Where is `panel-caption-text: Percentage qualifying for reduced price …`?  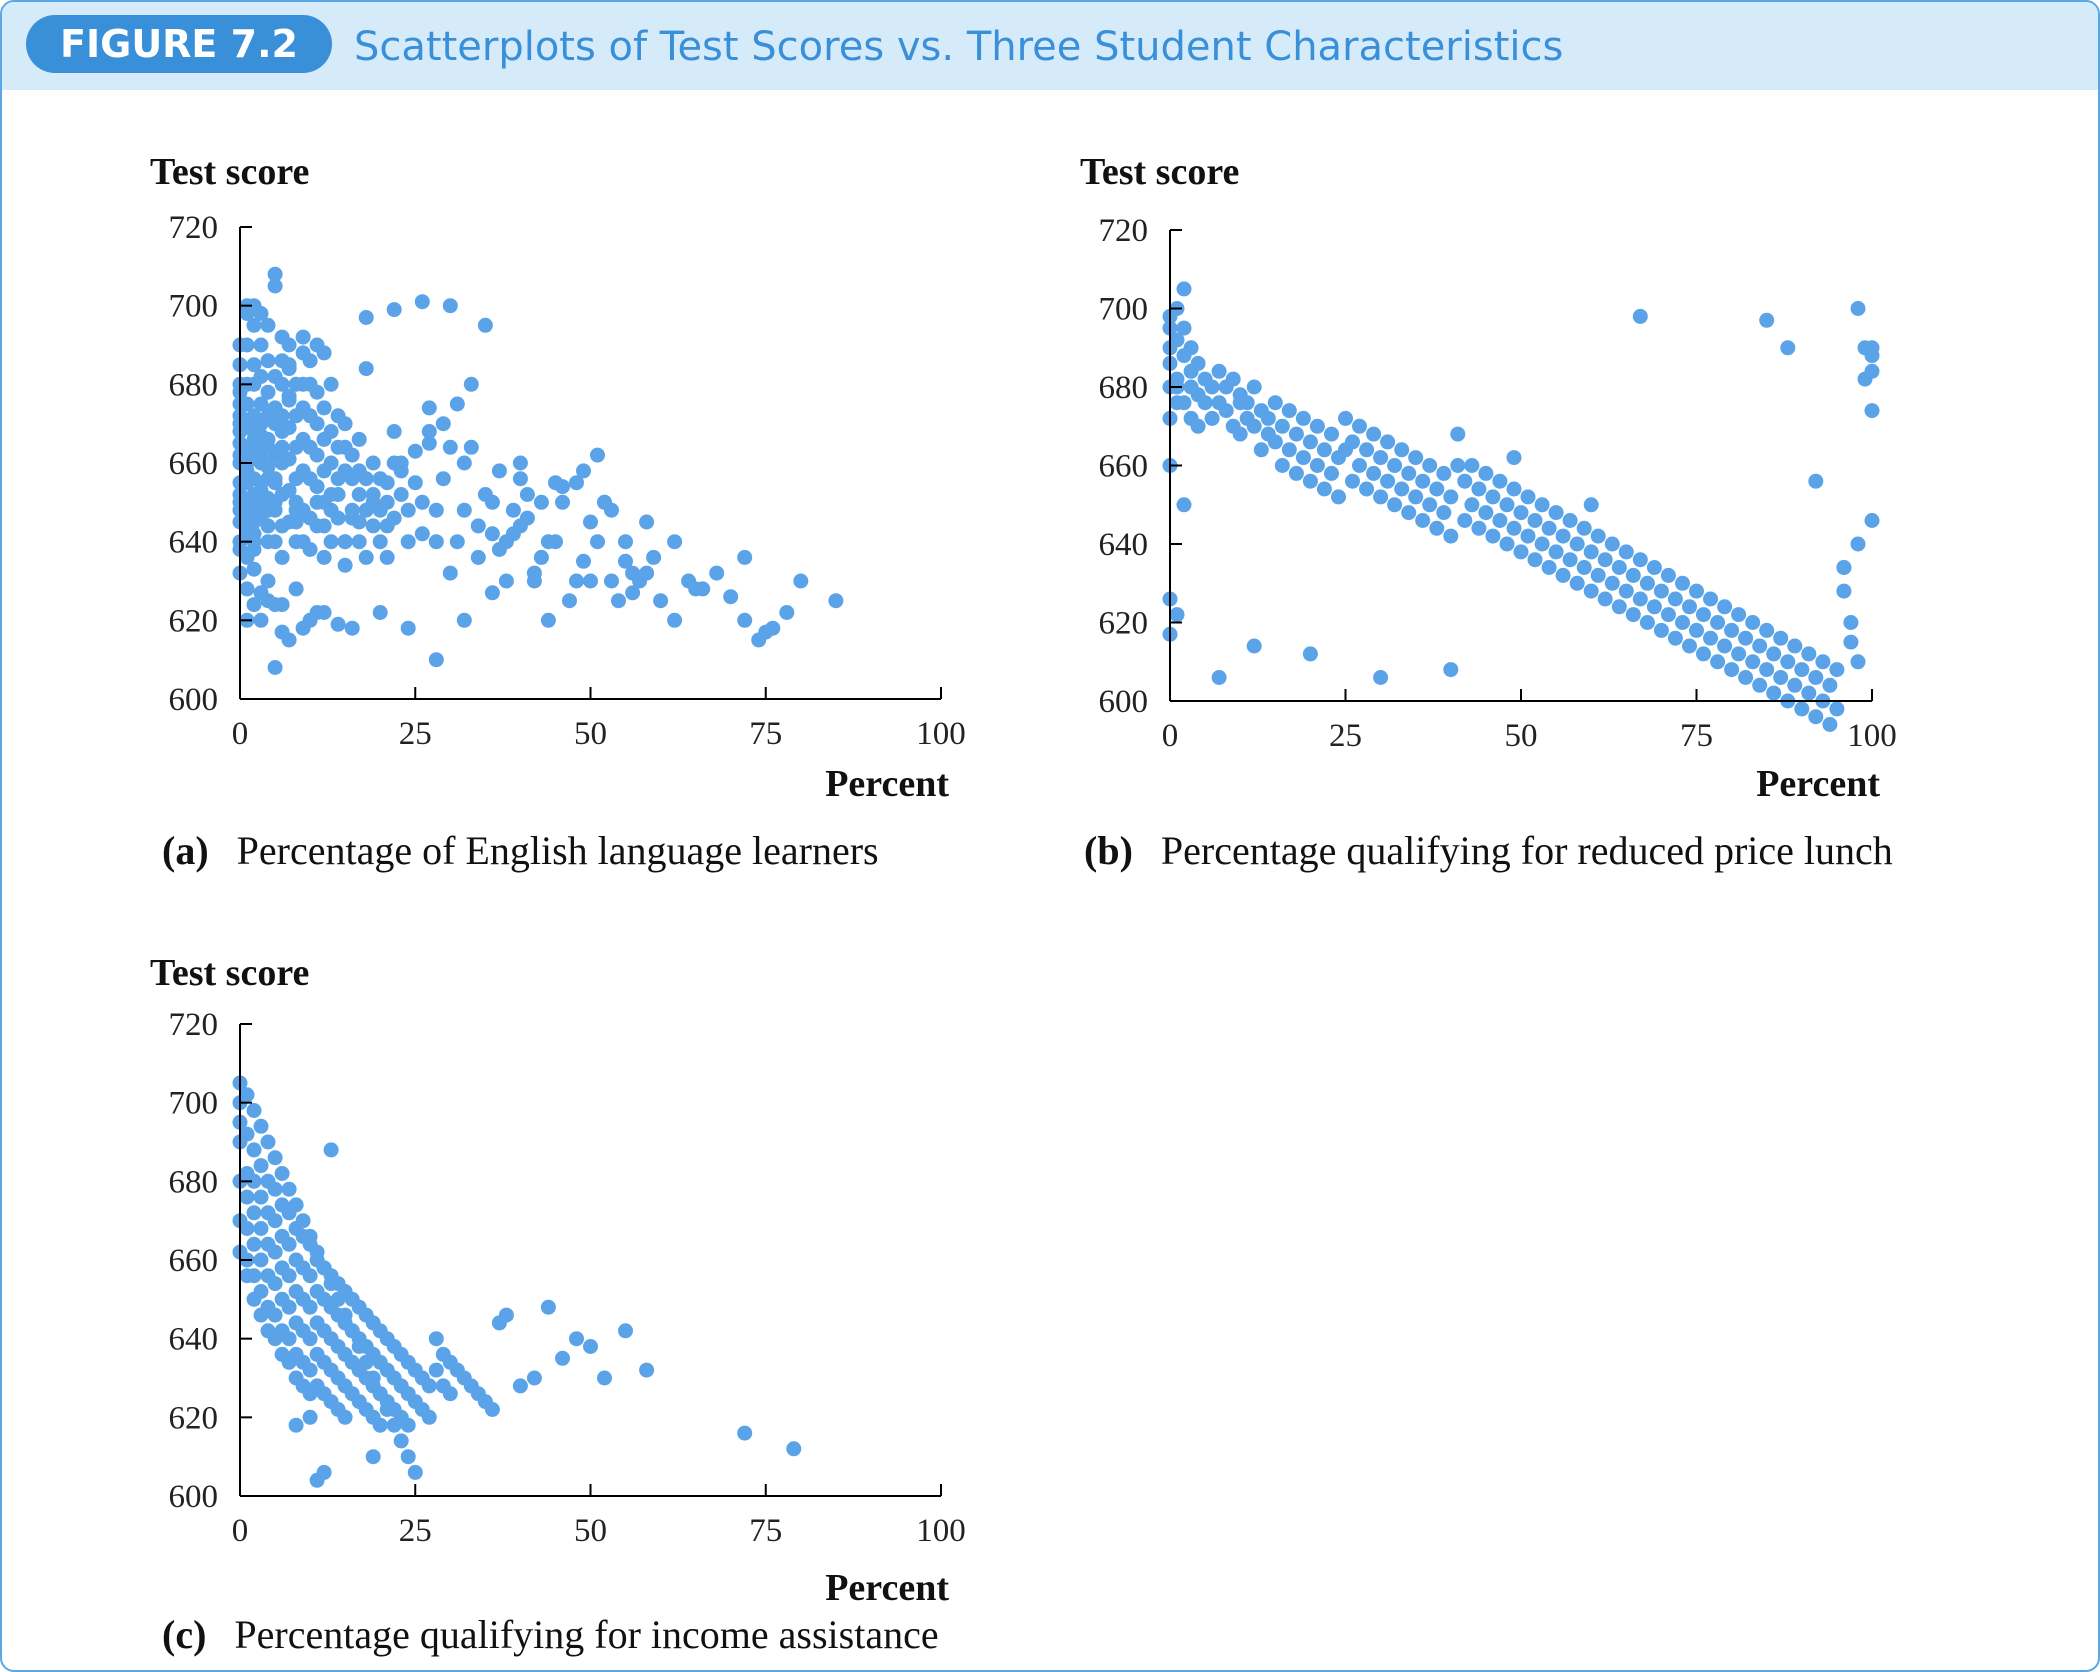 panel-caption-text: Percentage qualifying for reduced price … is located at coordinates (1527, 850).